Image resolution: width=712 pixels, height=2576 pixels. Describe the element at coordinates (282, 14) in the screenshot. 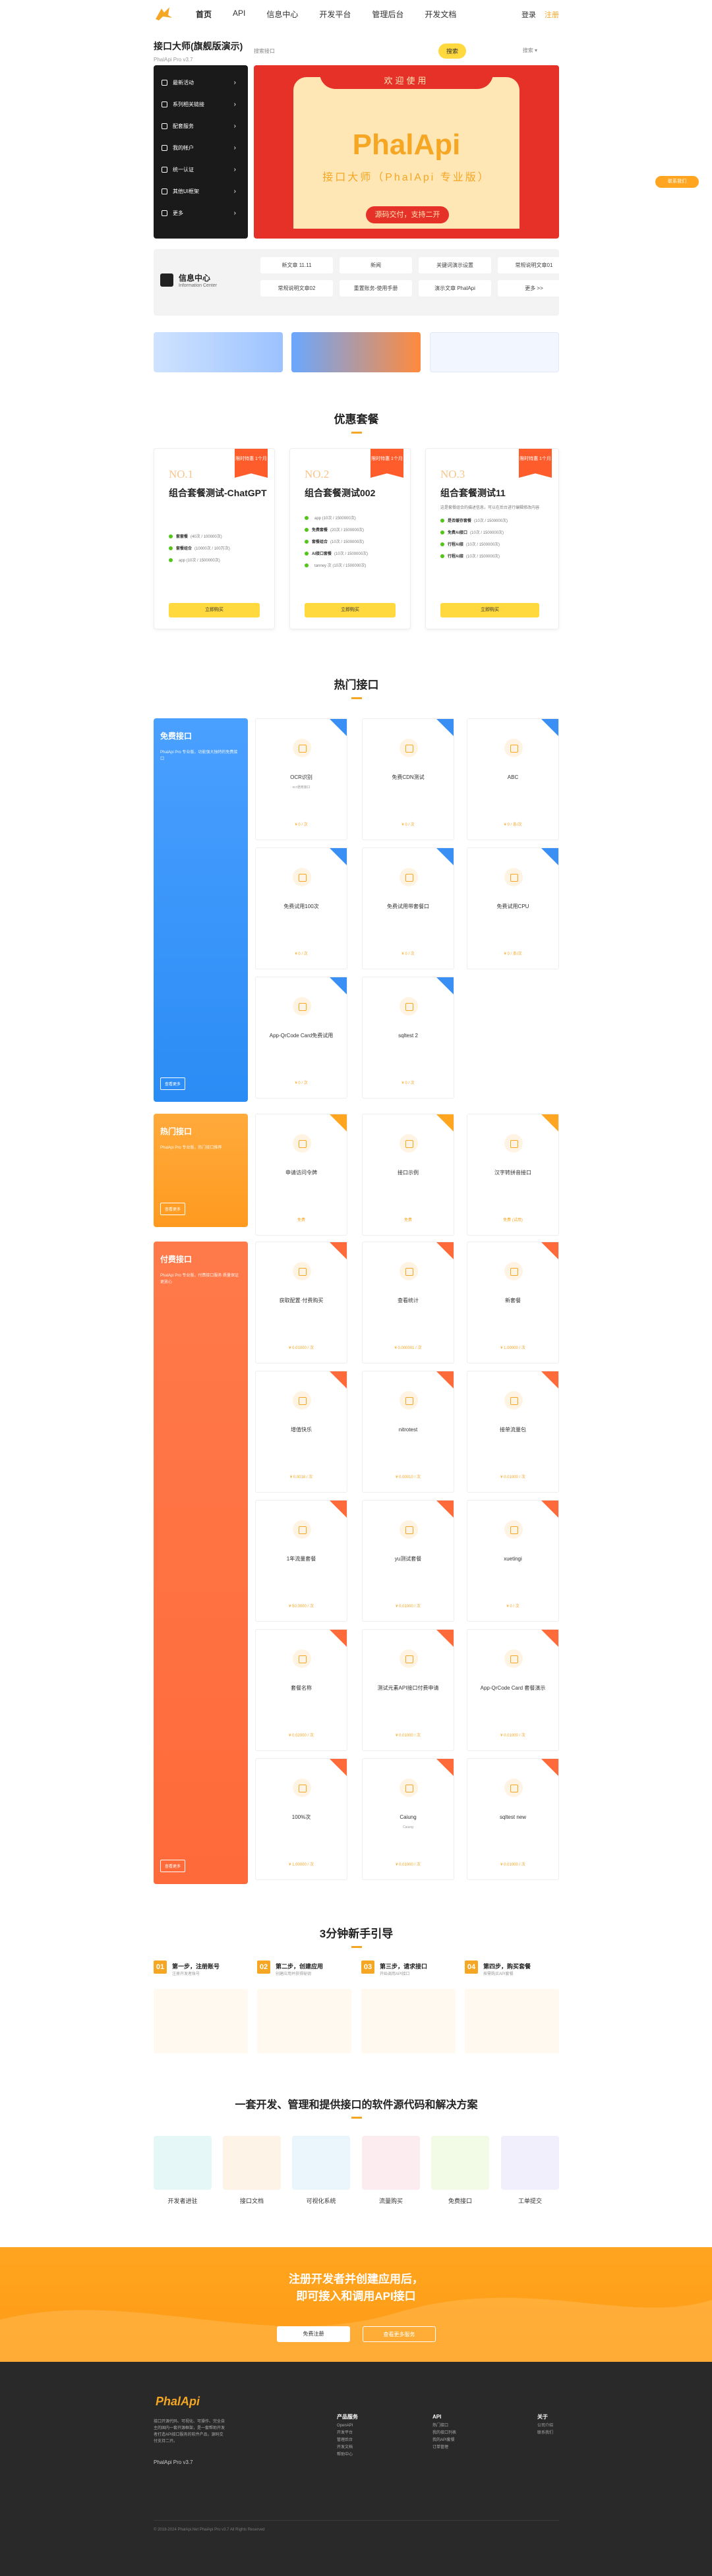

I see `nav-info: 信息中心` at that location.